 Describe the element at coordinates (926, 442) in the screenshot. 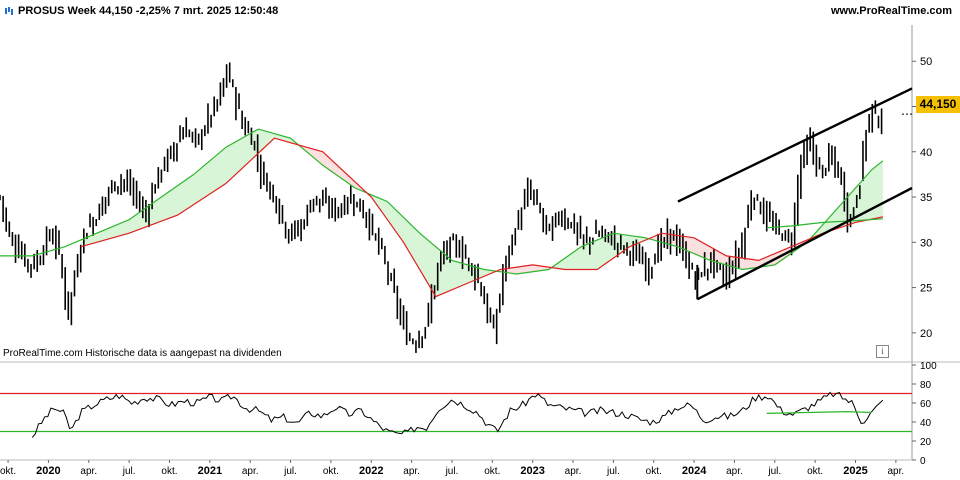

I see `rsi-tick-label: 20` at that location.